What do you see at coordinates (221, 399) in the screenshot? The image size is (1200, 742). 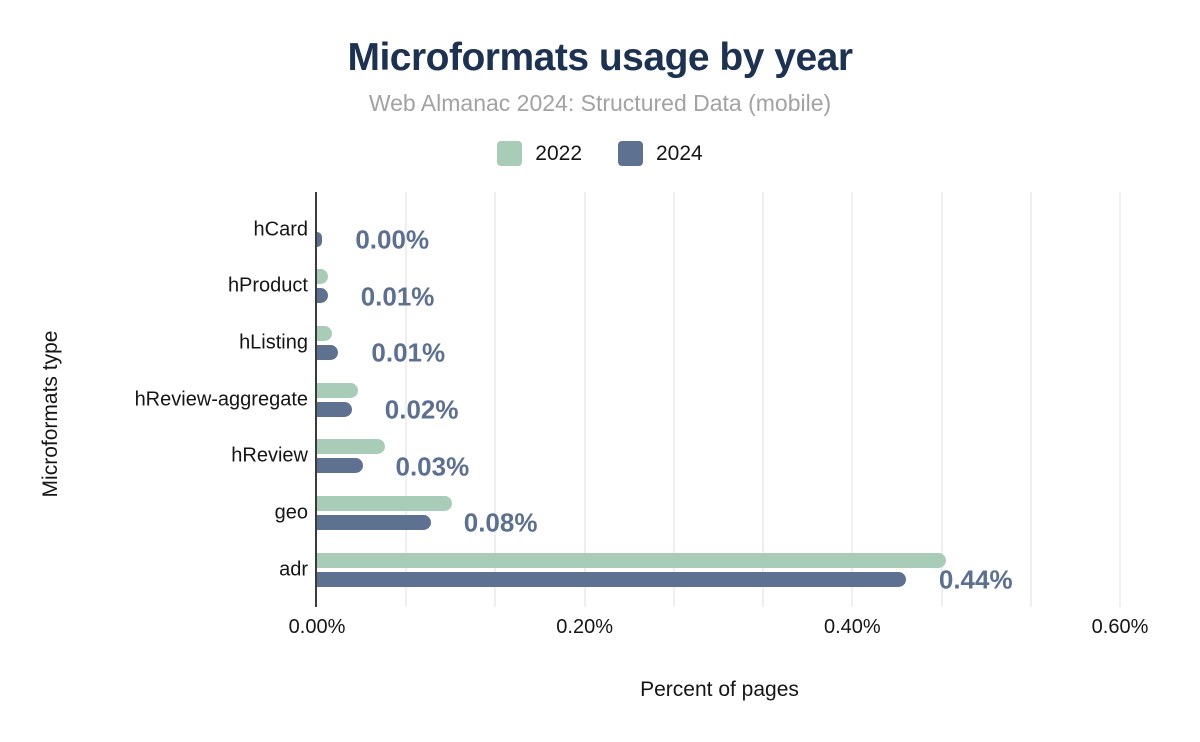 I see `category-label: hReview-aggregate` at bounding box center [221, 399].